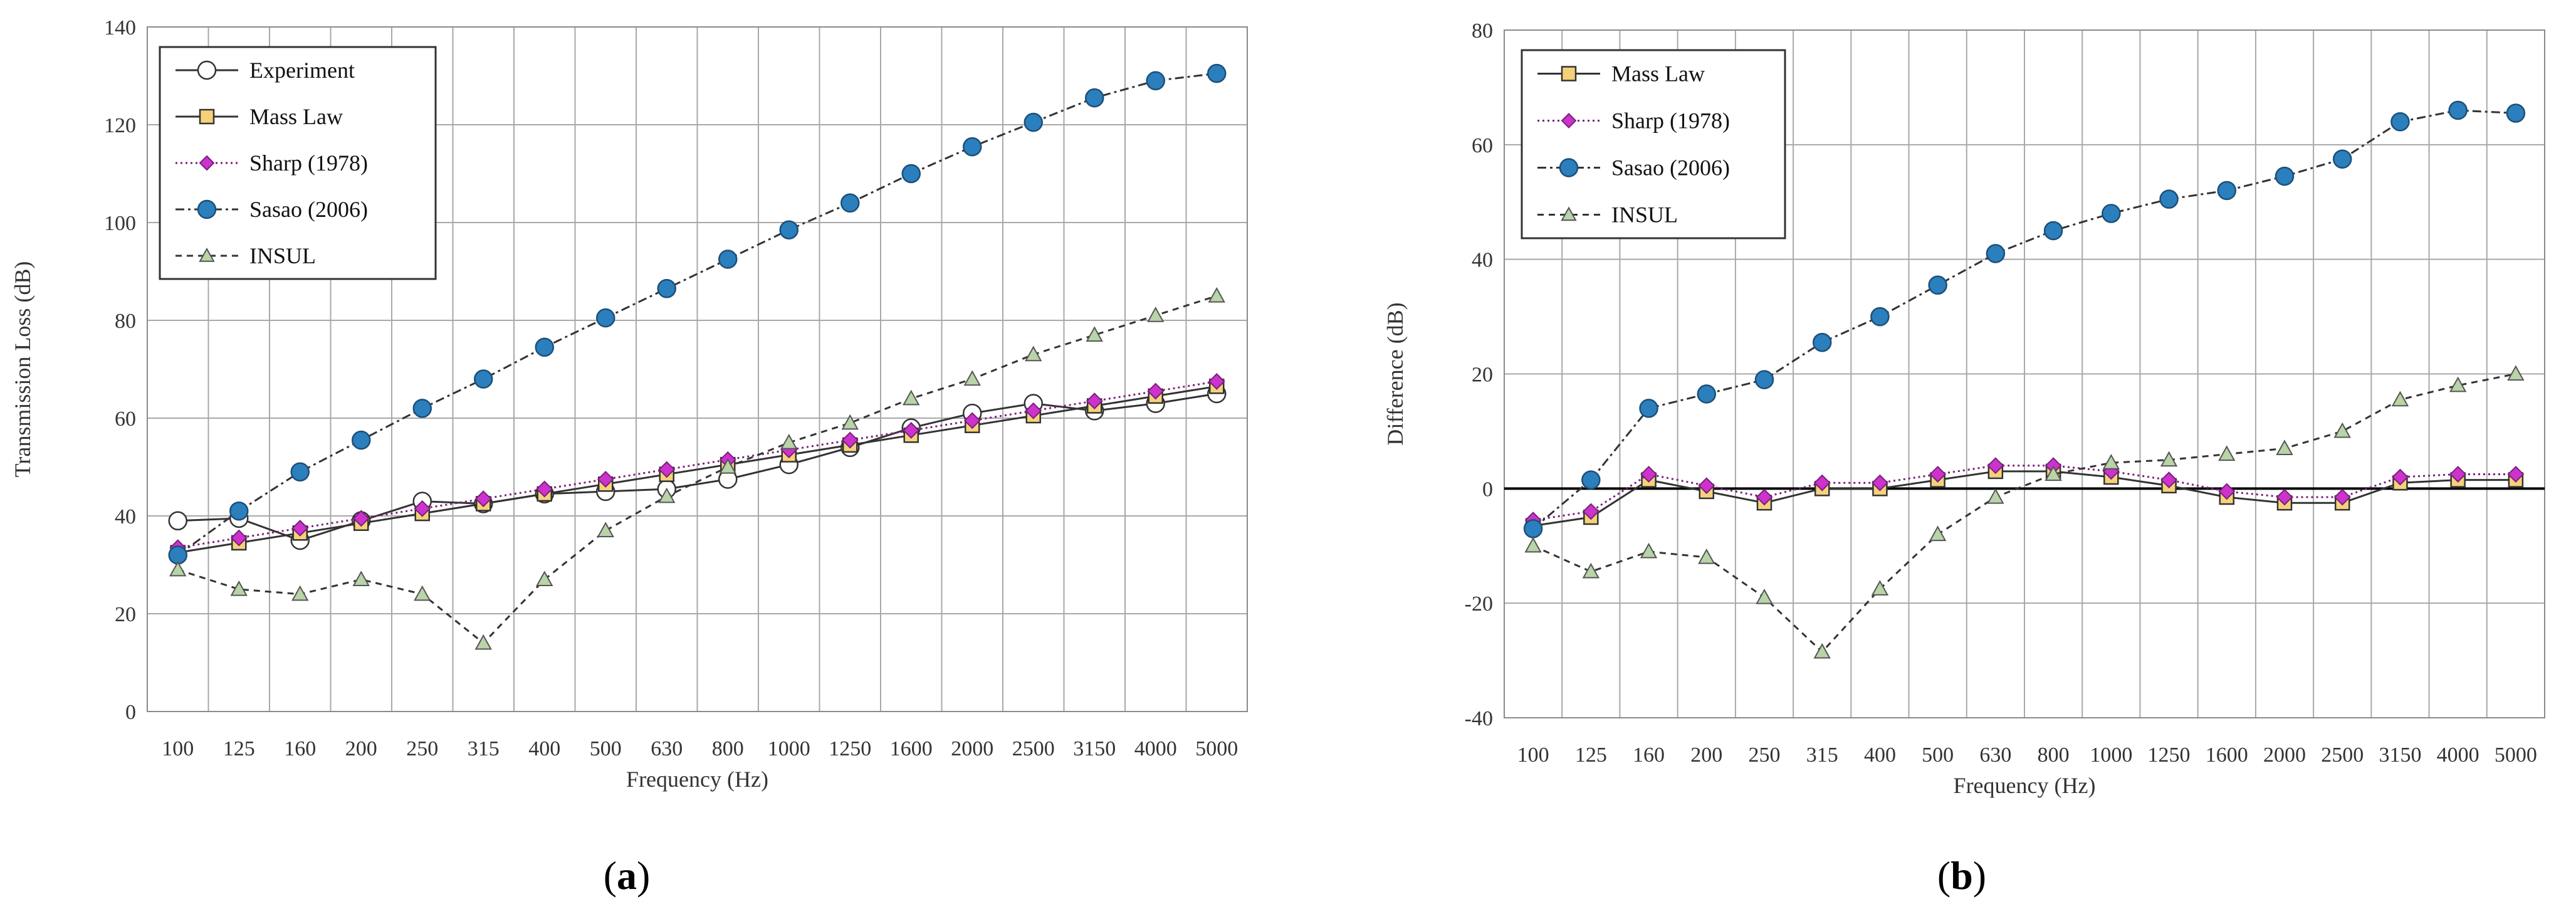  I want to click on x-tick-label: 500, so click(606, 748).